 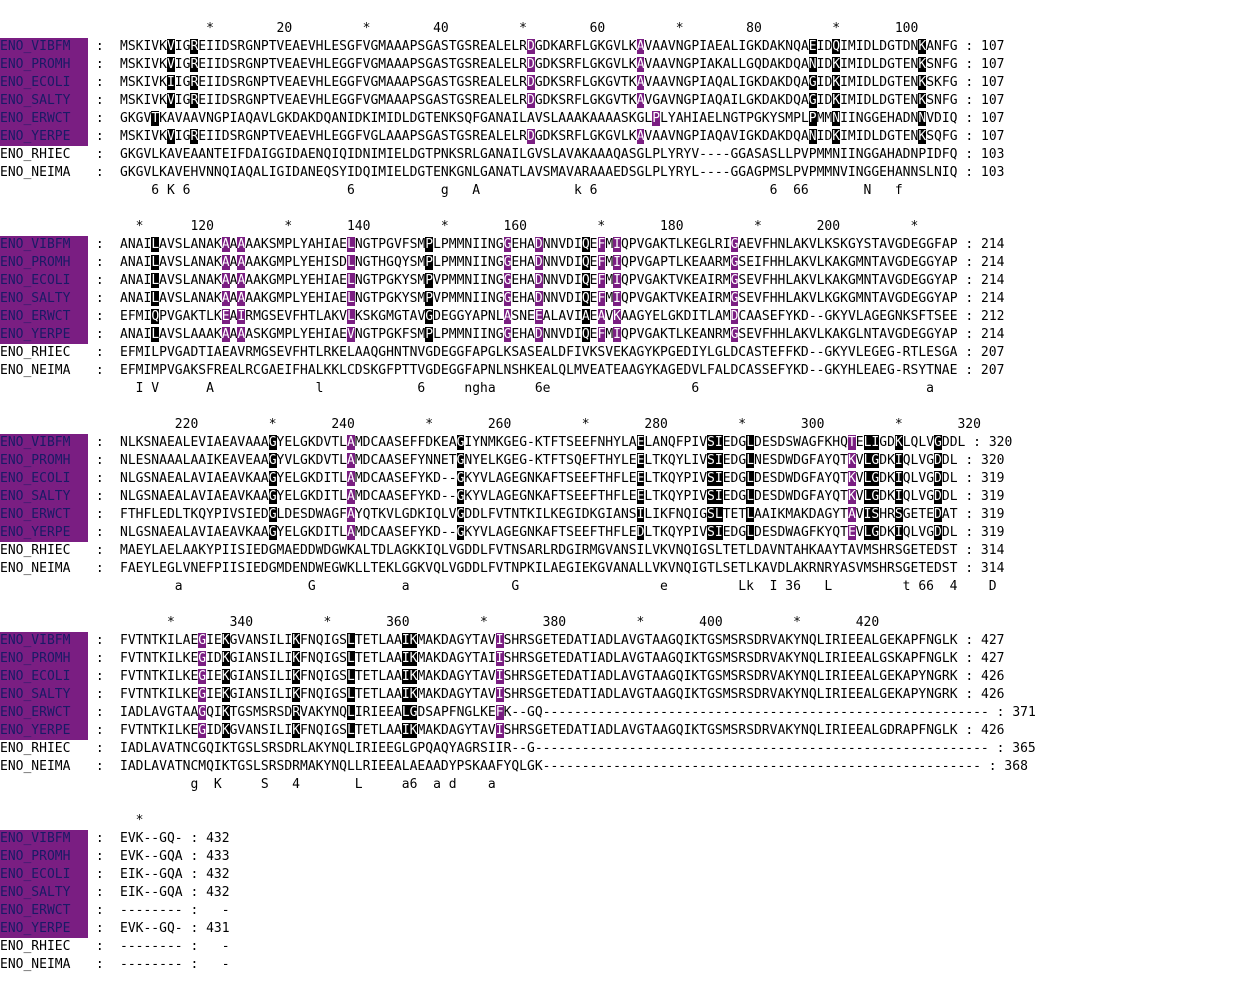 What do you see at coordinates (527, 388) in the screenshot?
I see `consensus-line: I V A l 6 ngha 6e 6 a` at bounding box center [527, 388].